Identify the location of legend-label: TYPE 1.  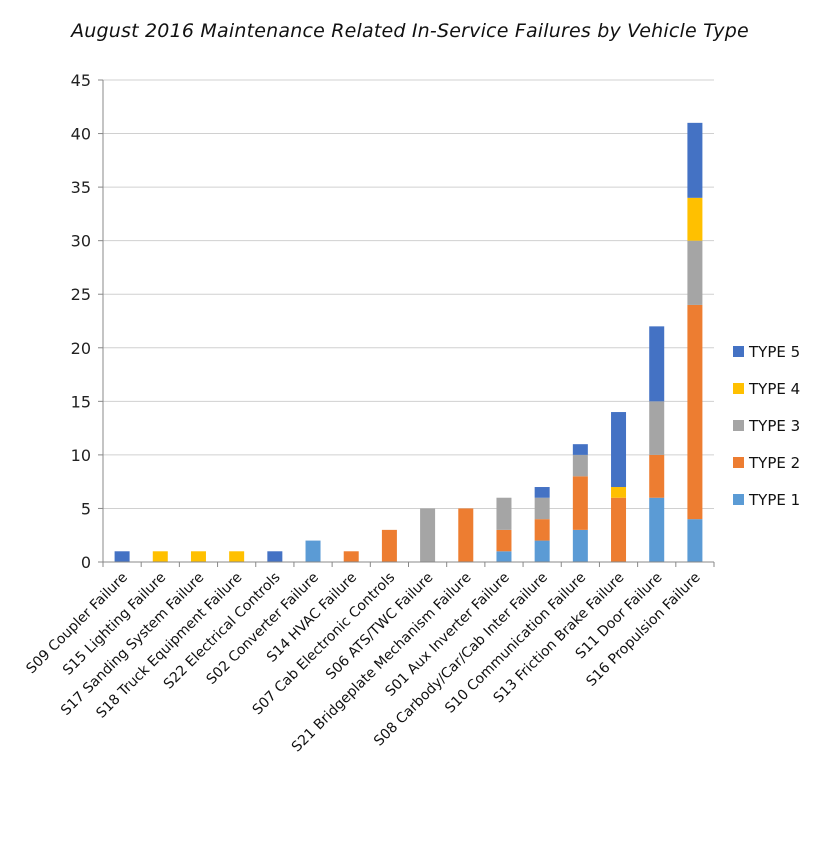
(774, 500).